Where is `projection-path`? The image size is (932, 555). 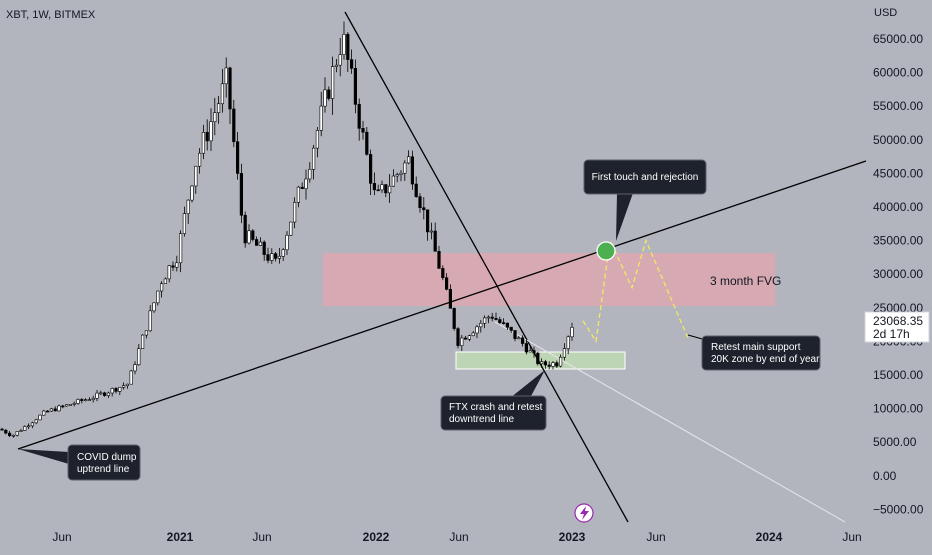 projection-path is located at coordinates (635, 291).